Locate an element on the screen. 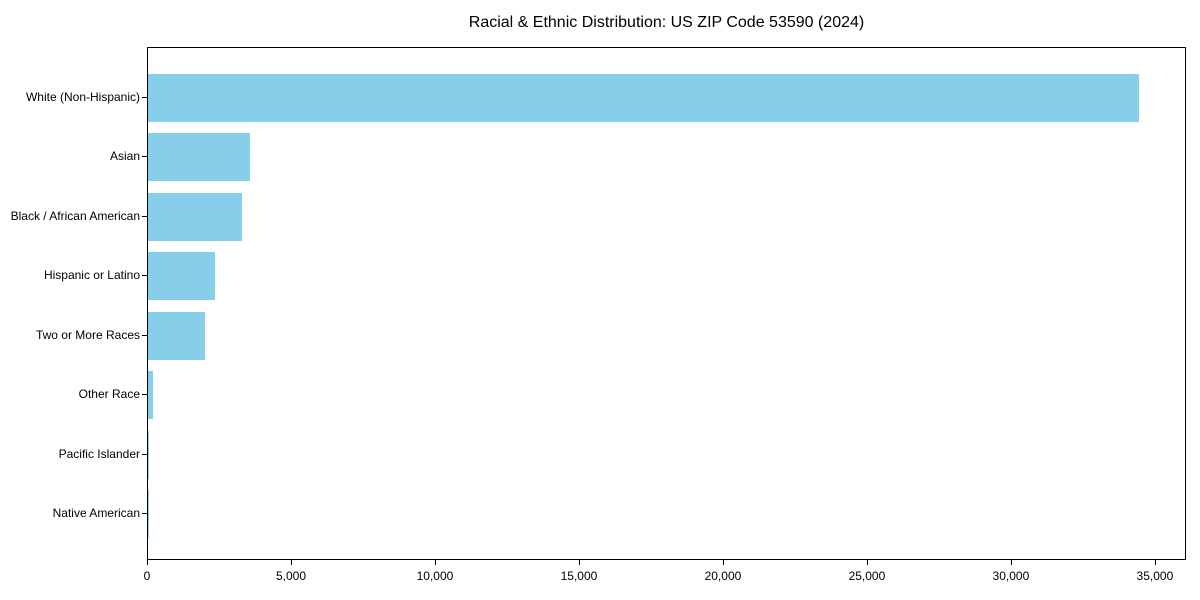 The image size is (1200, 600). x-tick-label: 25,000 is located at coordinates (867, 576).